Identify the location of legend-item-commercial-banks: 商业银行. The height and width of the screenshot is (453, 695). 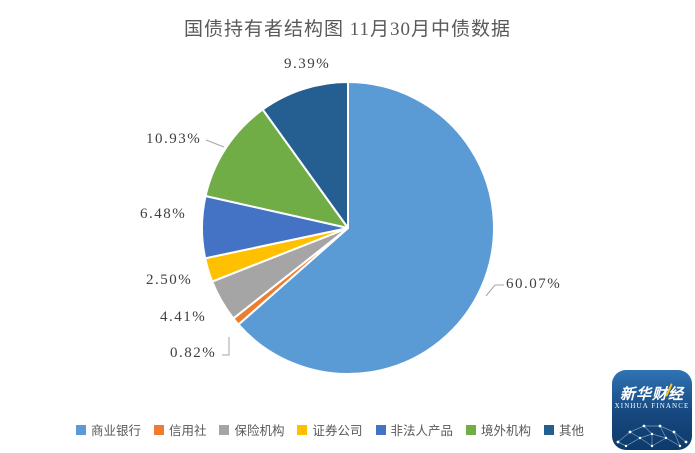
(108, 429).